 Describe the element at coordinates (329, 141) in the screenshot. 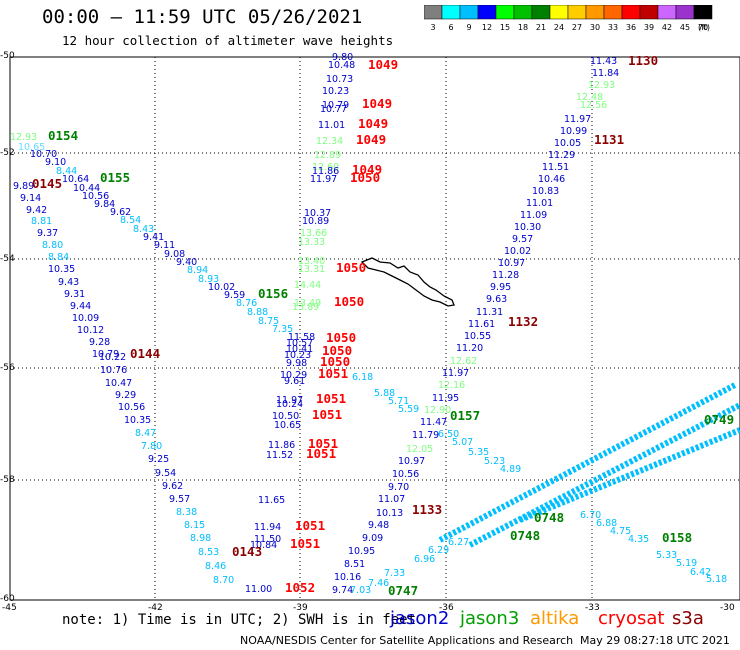

I see `wave-height-label: 12.34` at that location.